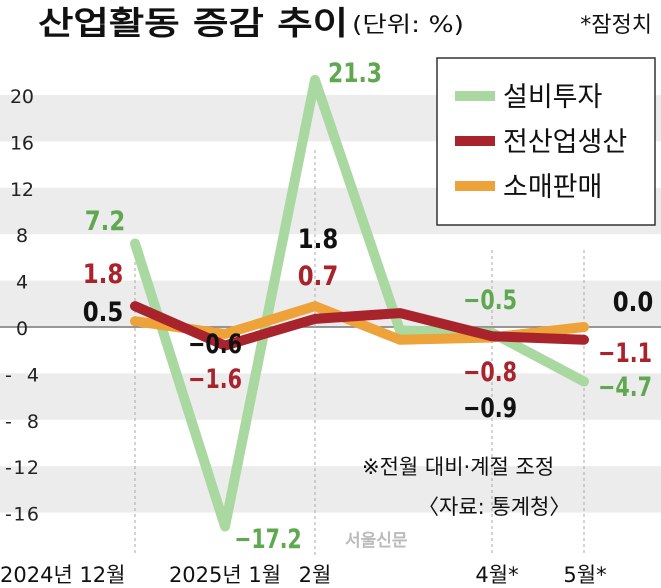 This screenshot has width=661, height=588. What do you see at coordinates (625, 387) in the screenshot?
I see `data-label: −4.7` at bounding box center [625, 387].